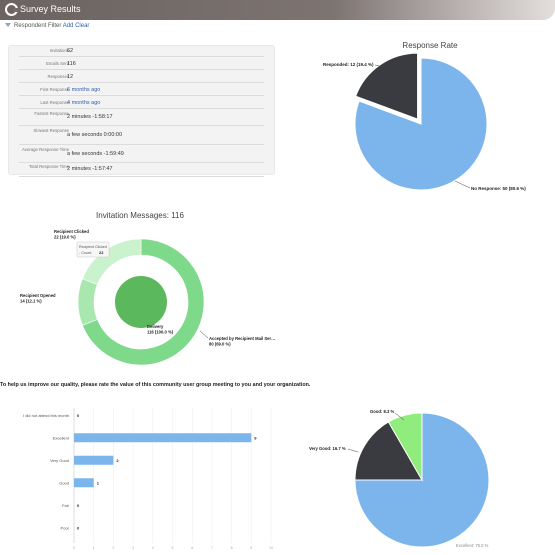 The width and height of the screenshot is (555, 555). I want to click on stat-label: Responses, so click(58, 76).